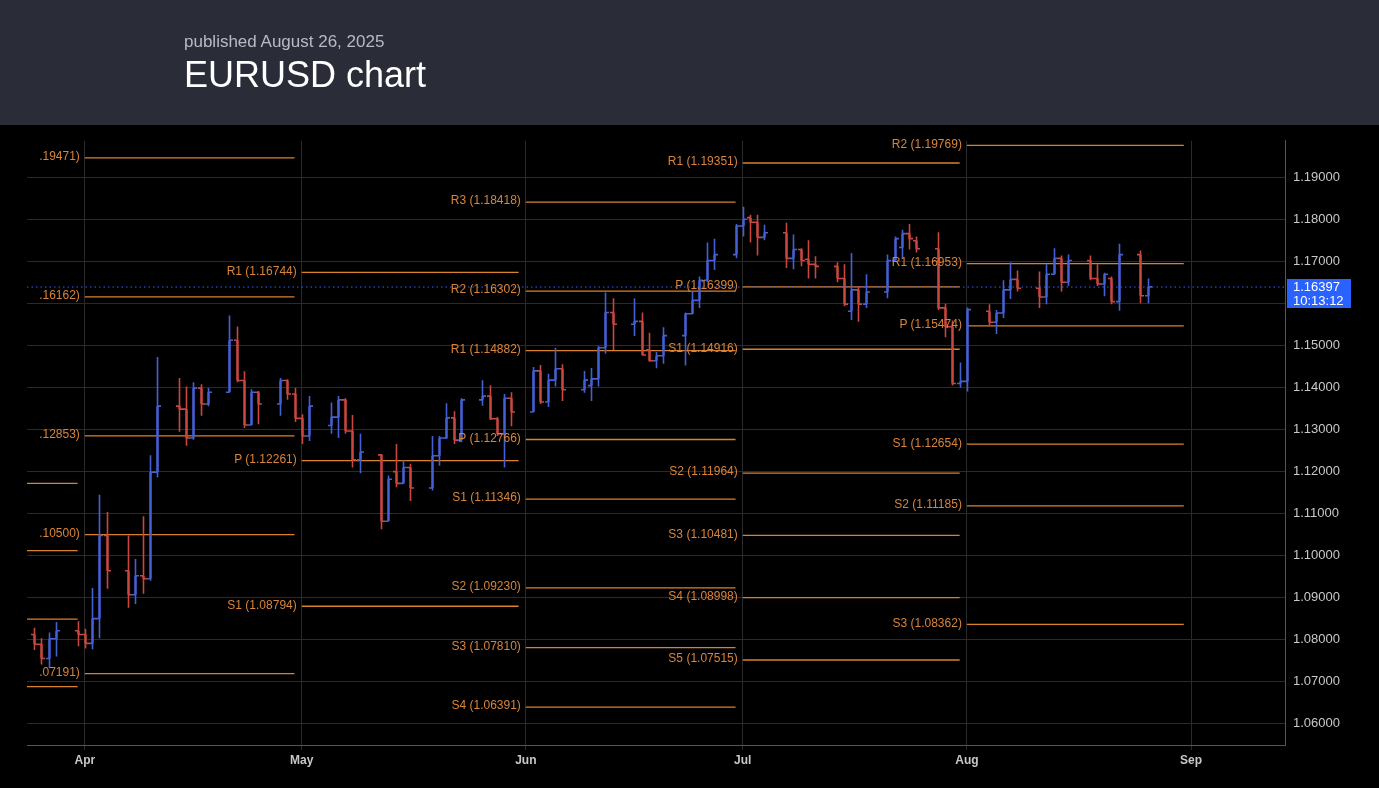  Describe the element at coordinates (486, 586) in the screenshot. I see `annotation: S2 (1.09230)` at that location.